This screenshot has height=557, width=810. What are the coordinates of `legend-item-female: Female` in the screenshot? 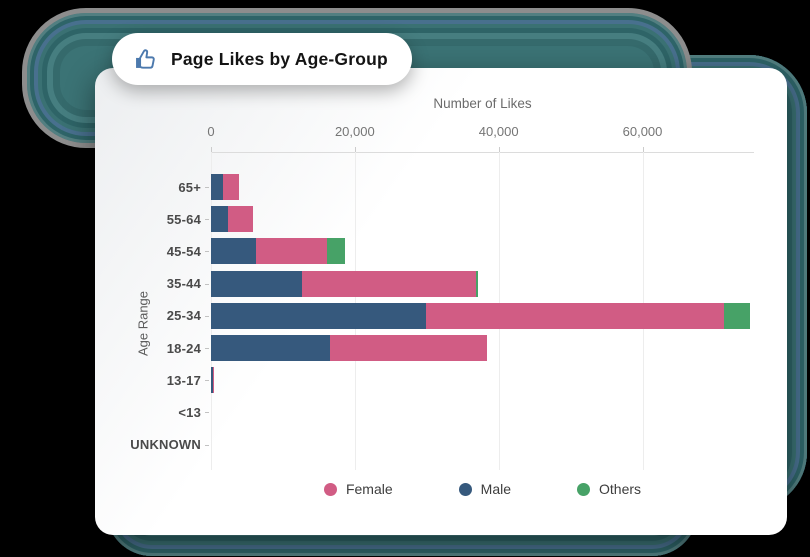 It's located at (358, 489).